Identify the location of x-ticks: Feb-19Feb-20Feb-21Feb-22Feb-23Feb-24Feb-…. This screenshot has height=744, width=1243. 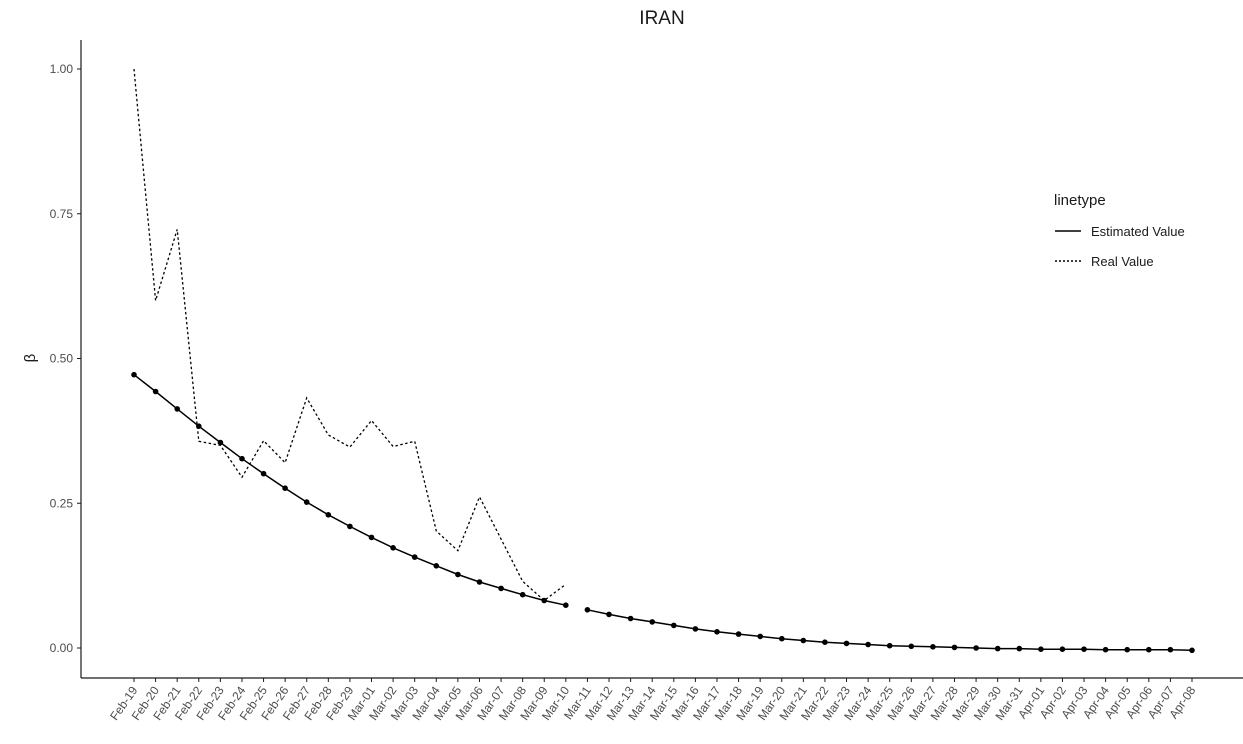
(653, 700).